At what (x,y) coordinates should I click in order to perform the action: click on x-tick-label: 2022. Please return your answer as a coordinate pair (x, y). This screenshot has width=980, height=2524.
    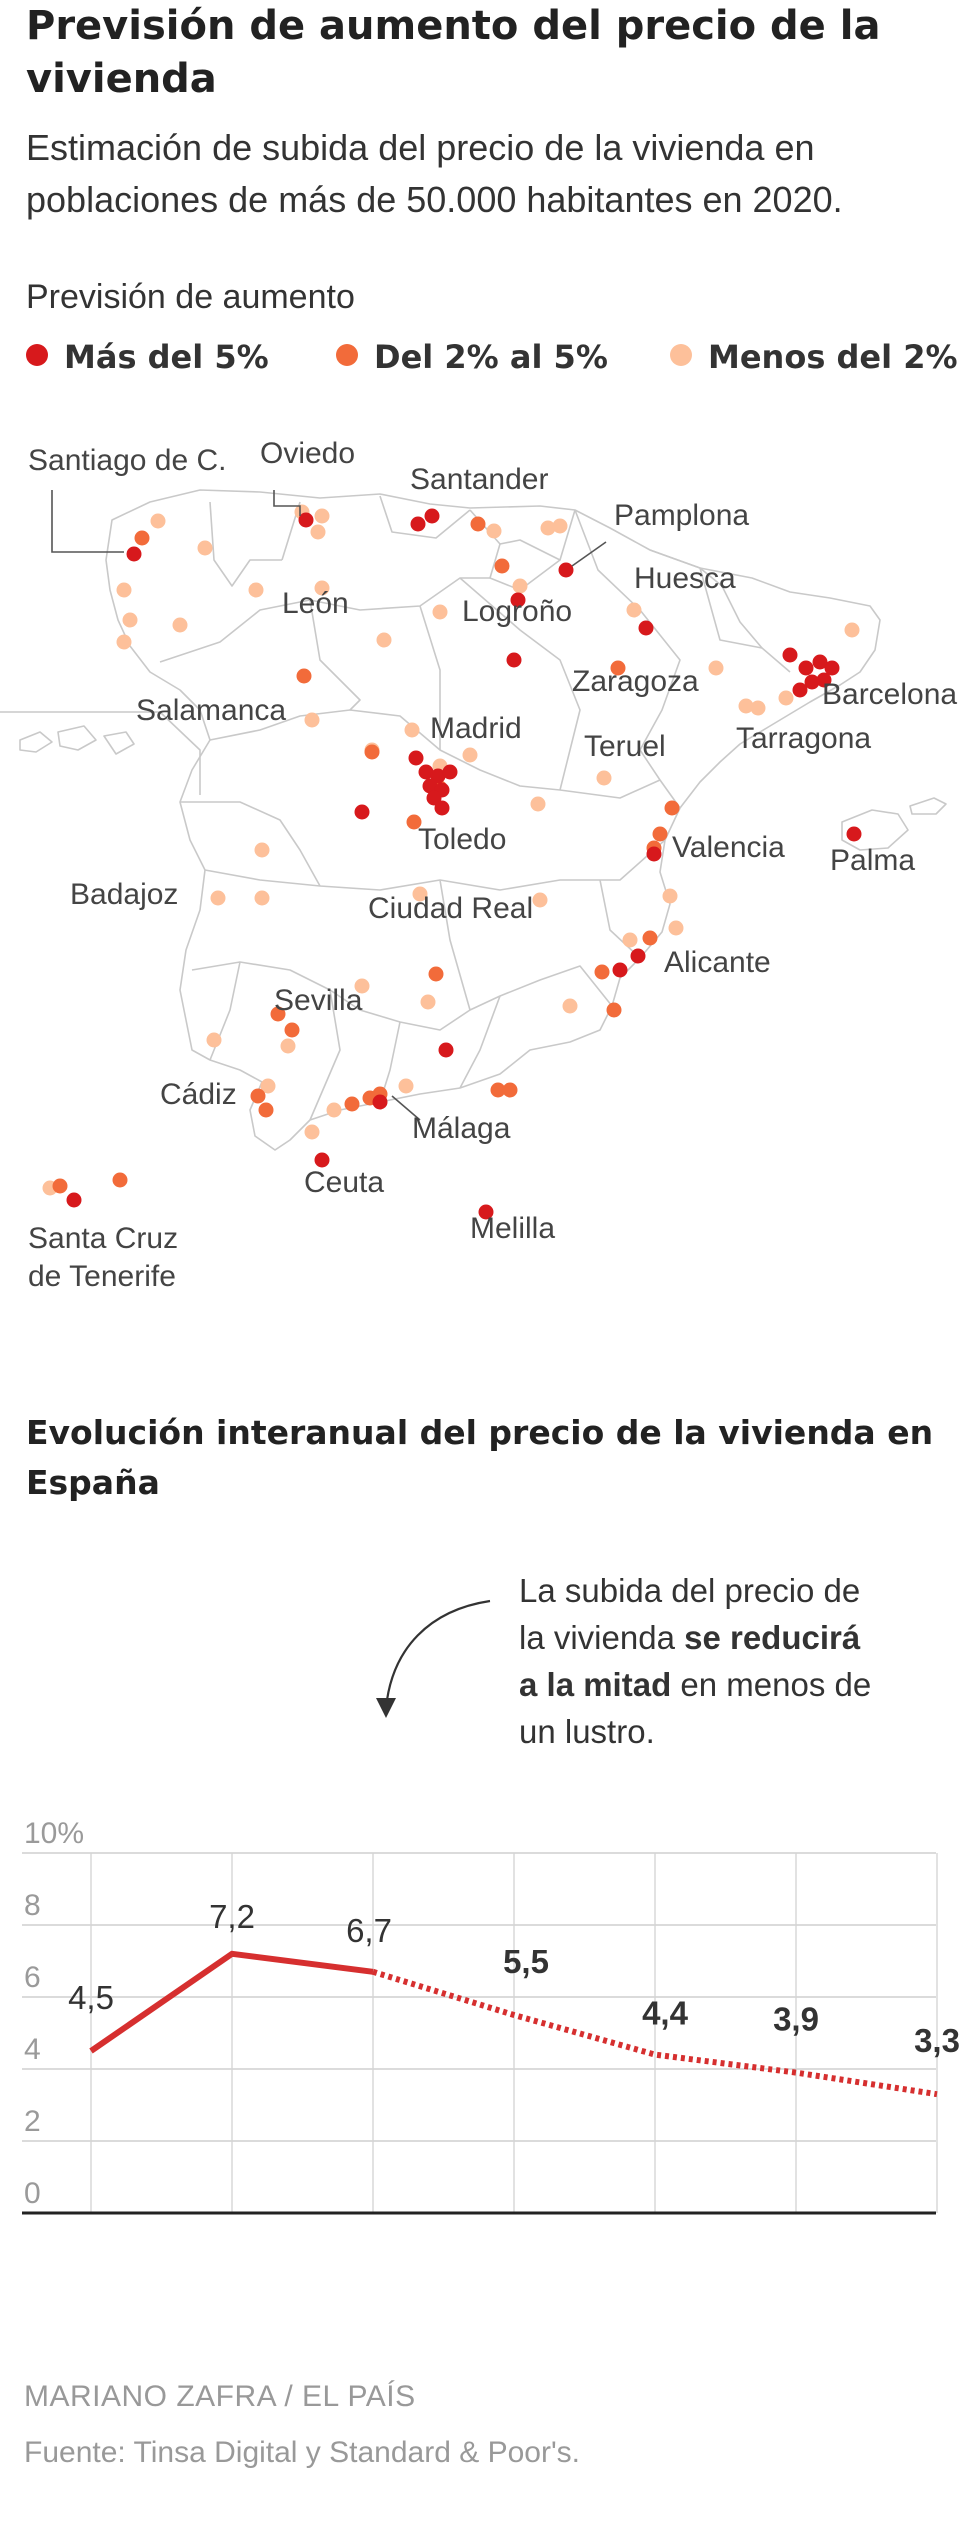
    Looking at the image, I should click on (936, 2249).